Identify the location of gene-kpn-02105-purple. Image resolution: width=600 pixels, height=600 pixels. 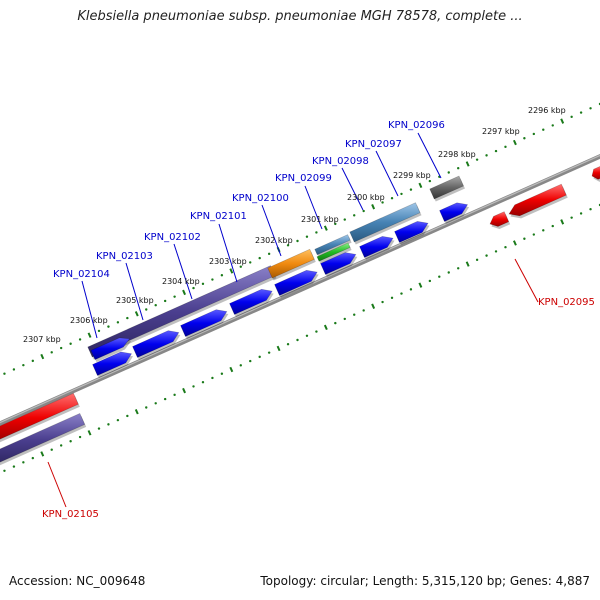
(43, 440).